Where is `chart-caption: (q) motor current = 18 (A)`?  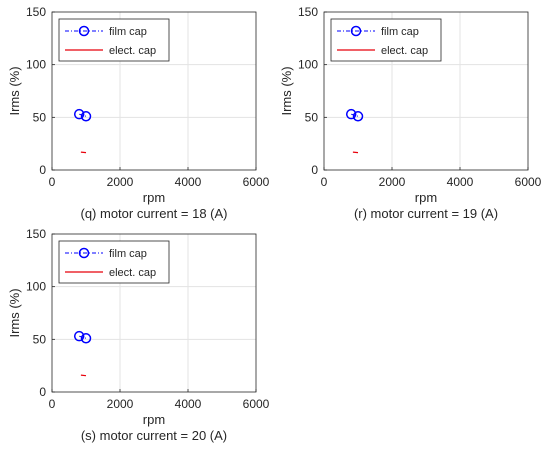
chart-caption: (q) motor current = 18 (A) is located at coordinates (153, 213).